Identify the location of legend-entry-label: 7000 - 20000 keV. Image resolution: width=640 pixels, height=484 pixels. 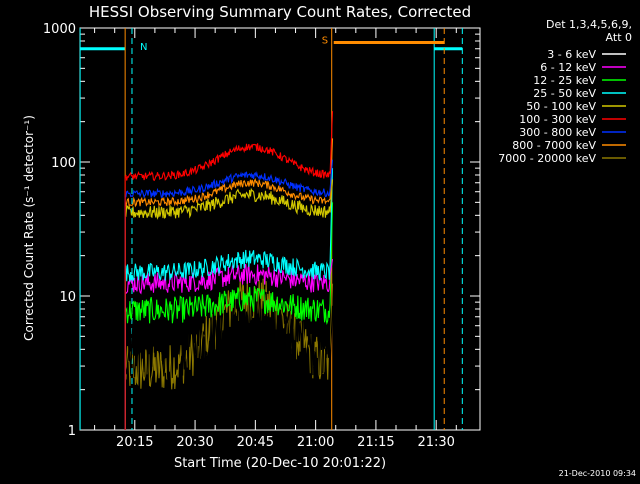
(547, 158).